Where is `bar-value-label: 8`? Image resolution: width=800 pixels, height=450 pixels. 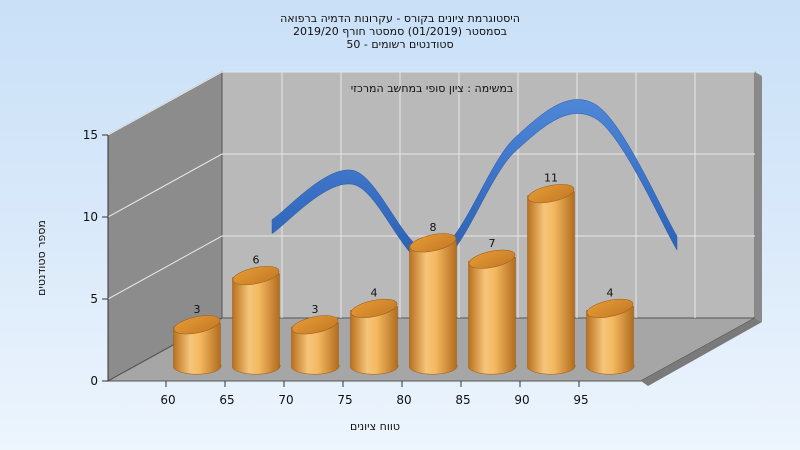 bar-value-label: 8 is located at coordinates (433, 227).